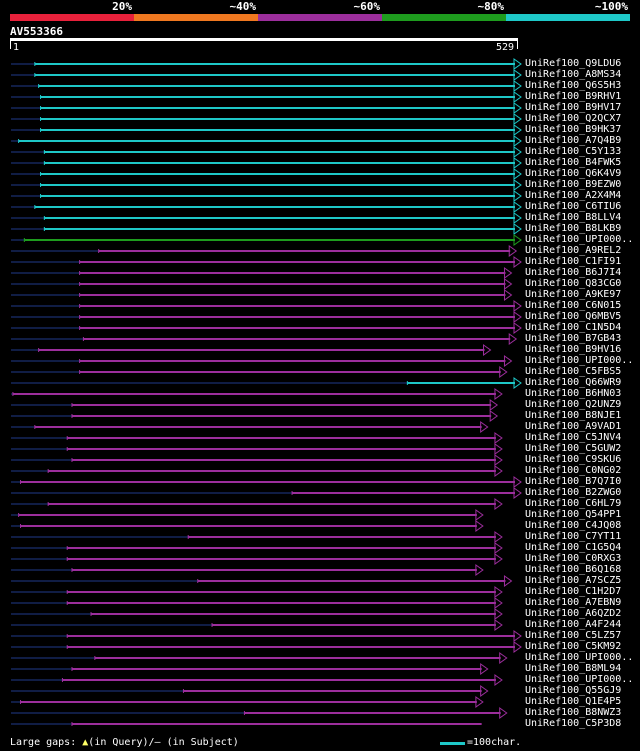 The width and height of the screenshot is (640, 751). I want to click on query-title: AV553366, so click(36, 31).